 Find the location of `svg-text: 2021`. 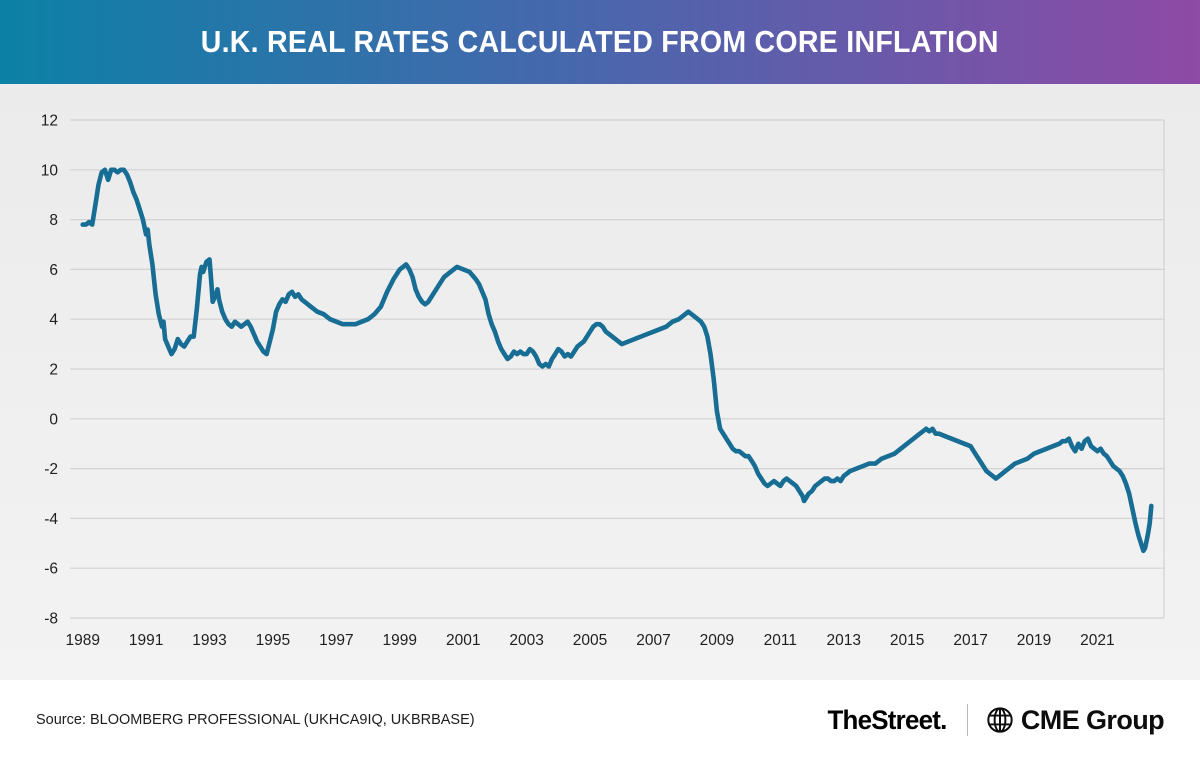

svg-text: 2021 is located at coordinates (1097, 640).